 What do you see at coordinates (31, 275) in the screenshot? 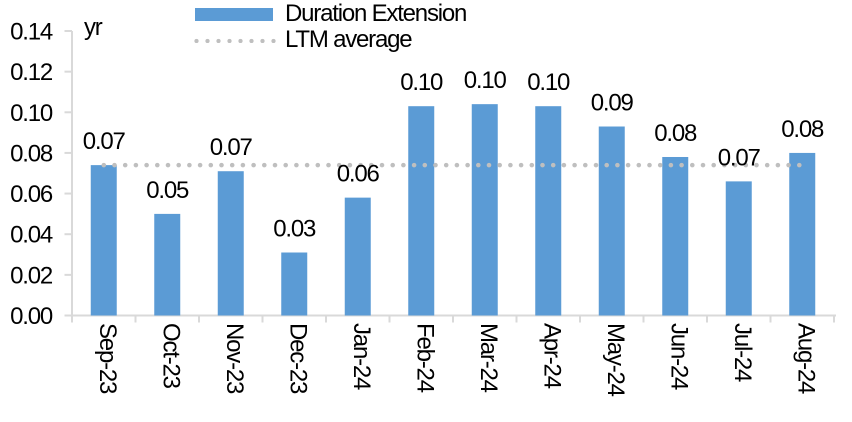
I see `y-axis-tick-label: 0.02` at bounding box center [31, 275].